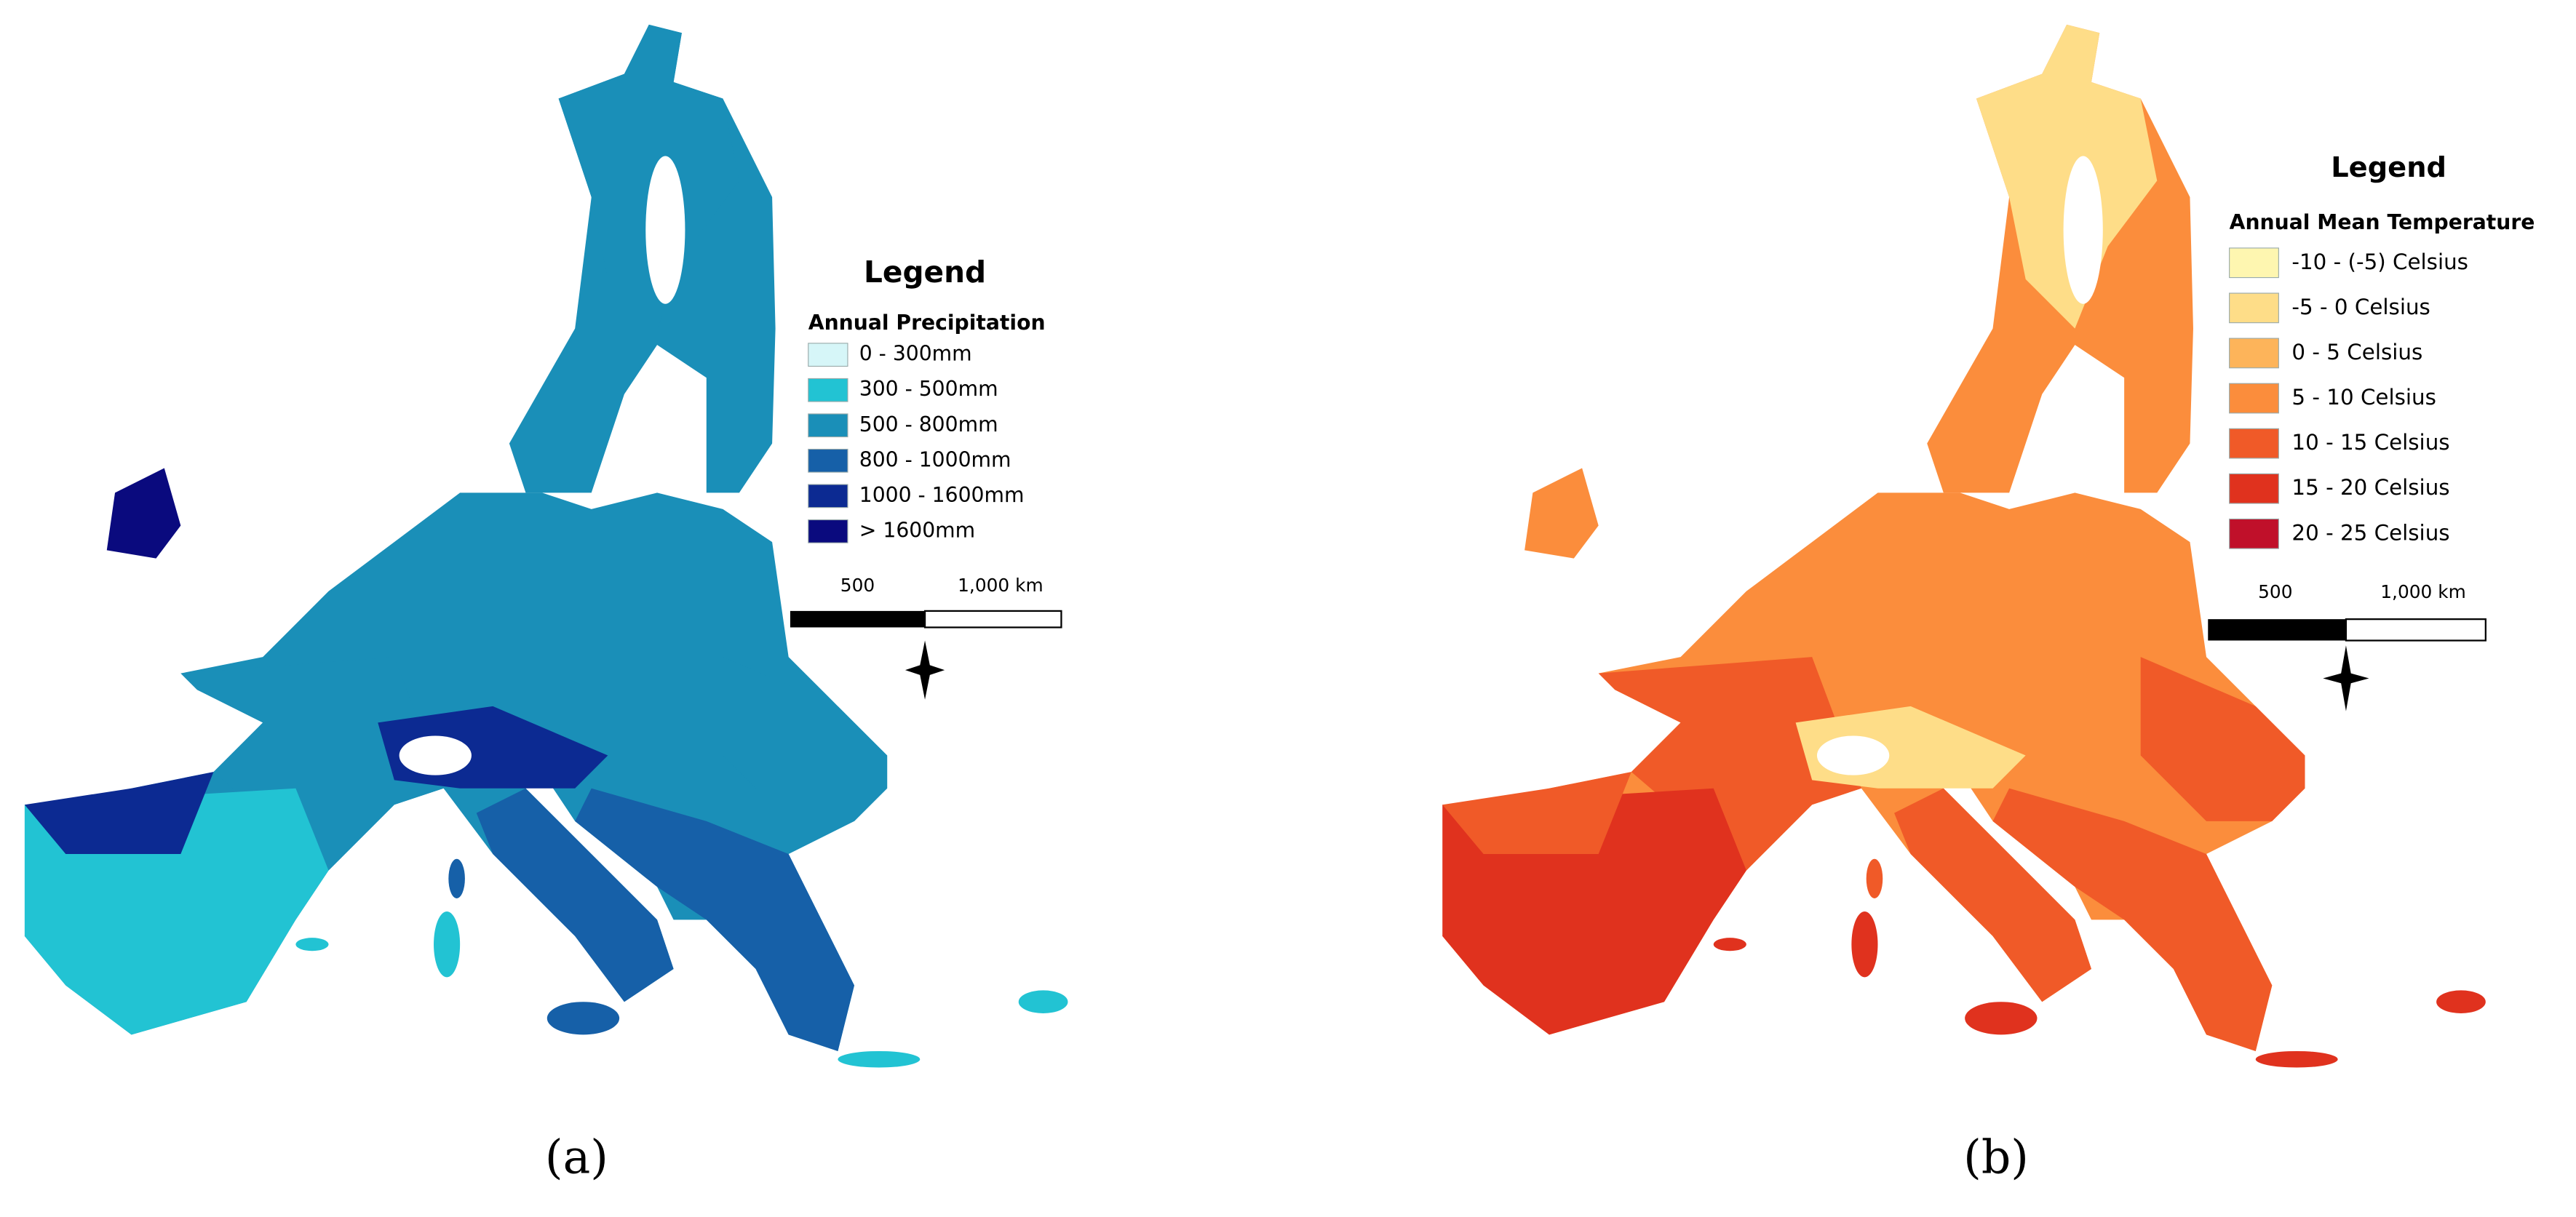  Describe the element at coordinates (935, 459) in the screenshot. I see `legend-label: 800 - 1000mm` at that location.